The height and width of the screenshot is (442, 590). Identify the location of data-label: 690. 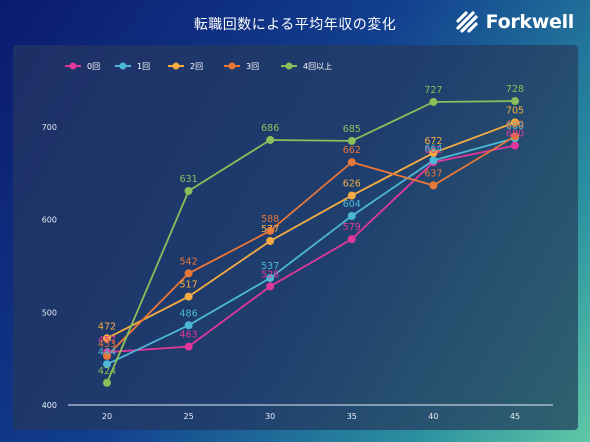
(515, 124).